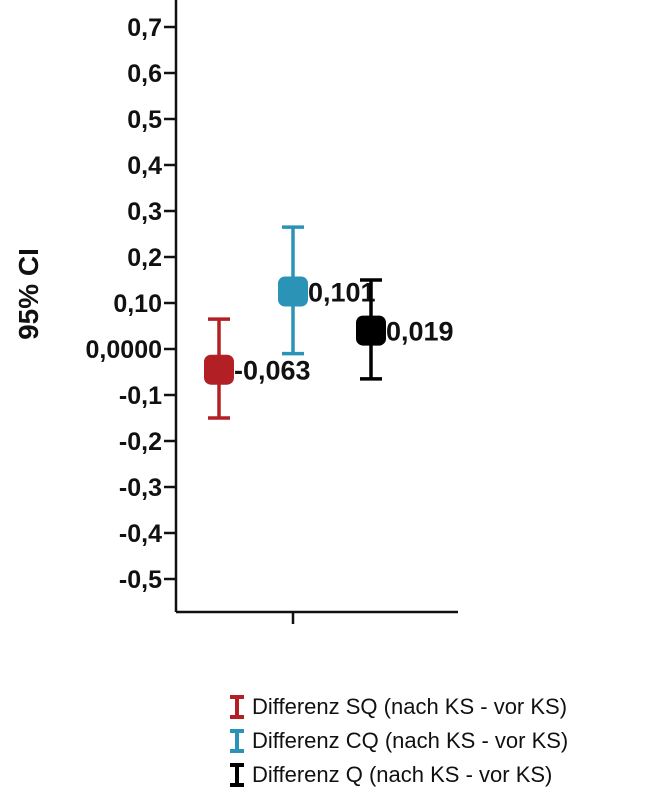 This screenshot has height=792, width=650. What do you see at coordinates (272, 371) in the screenshot?
I see `data-label: -0,063` at bounding box center [272, 371].